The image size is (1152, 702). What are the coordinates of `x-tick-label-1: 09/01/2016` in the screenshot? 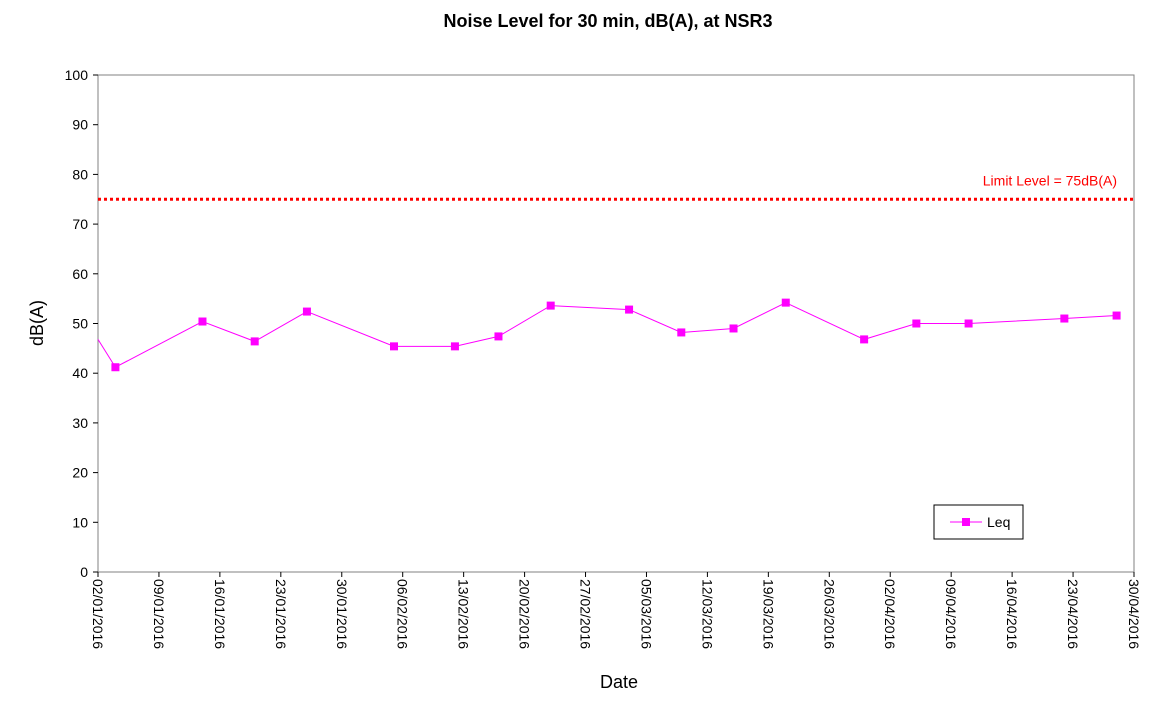 It's located at (159, 614).